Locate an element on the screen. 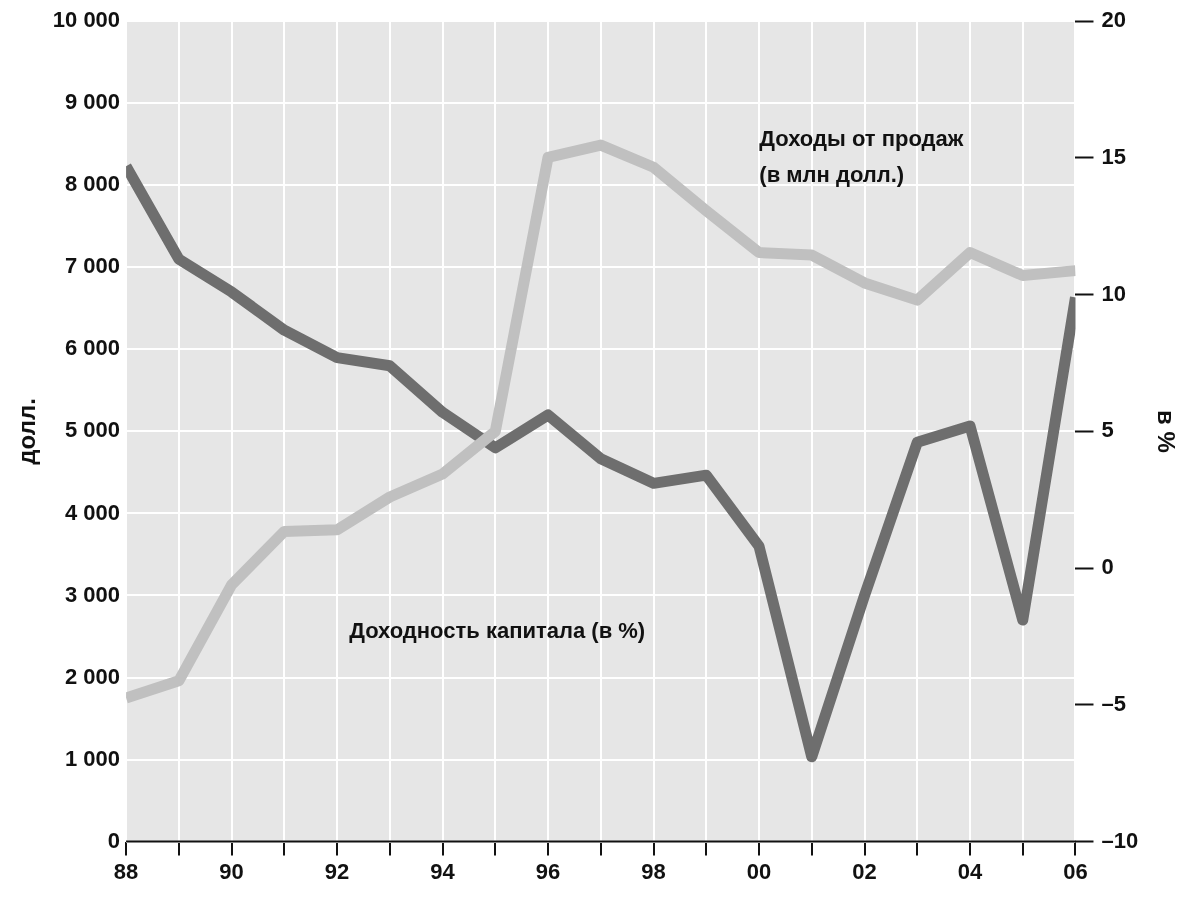  y-tick-label: 6 000 is located at coordinates (93, 348).